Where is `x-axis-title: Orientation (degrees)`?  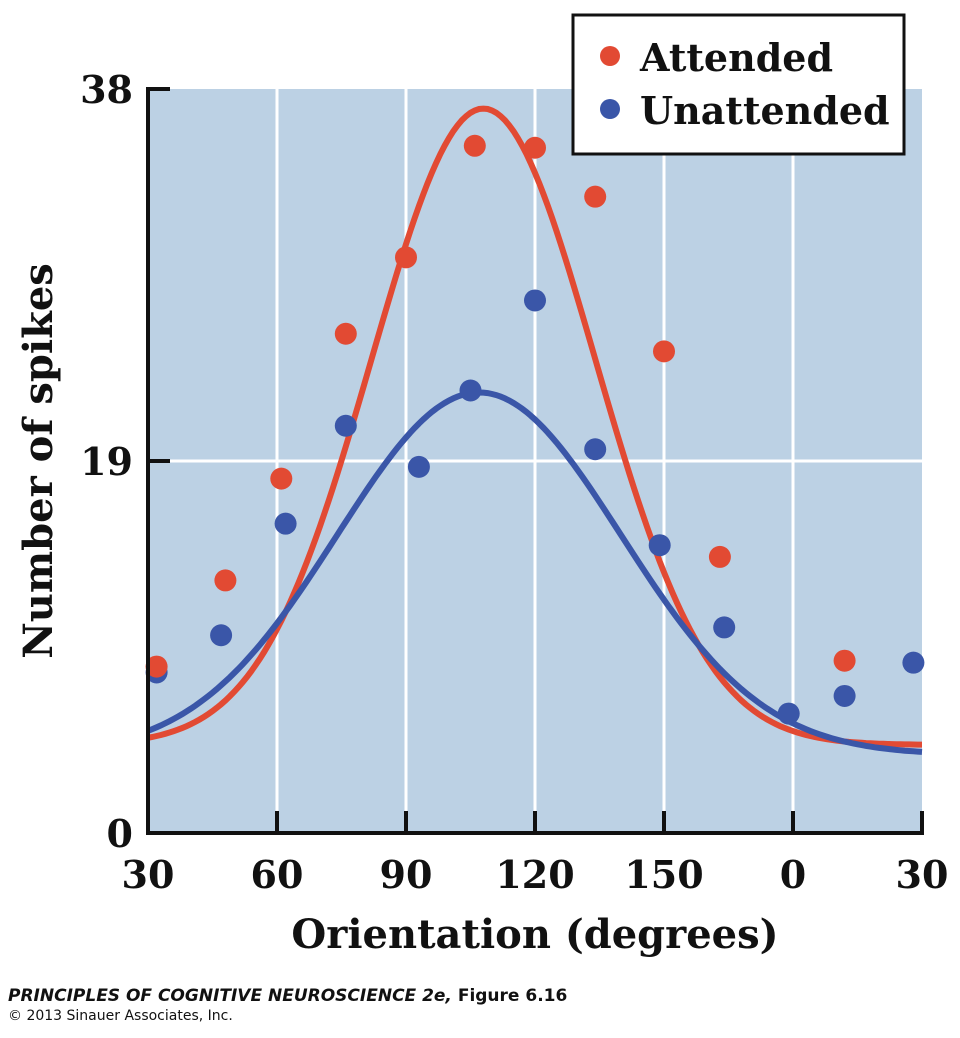 x-axis-title: Orientation (degrees) is located at coordinates (534, 934).